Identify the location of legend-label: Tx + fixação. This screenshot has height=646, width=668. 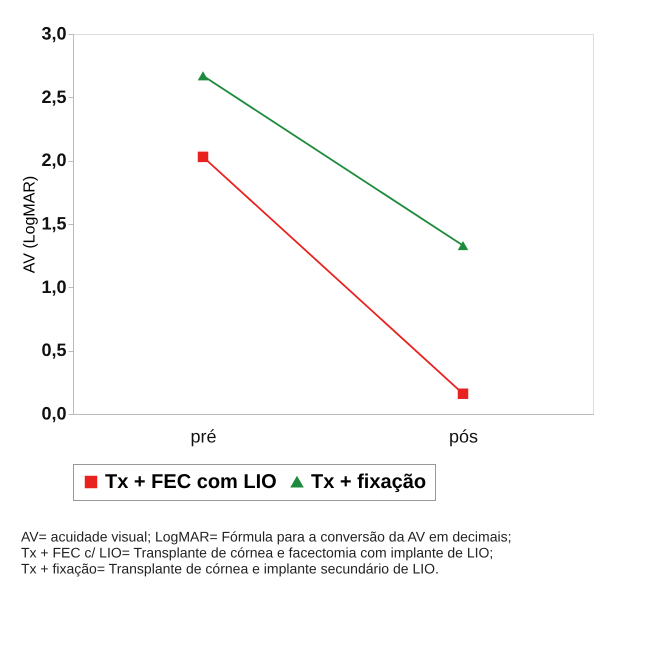
(368, 482).